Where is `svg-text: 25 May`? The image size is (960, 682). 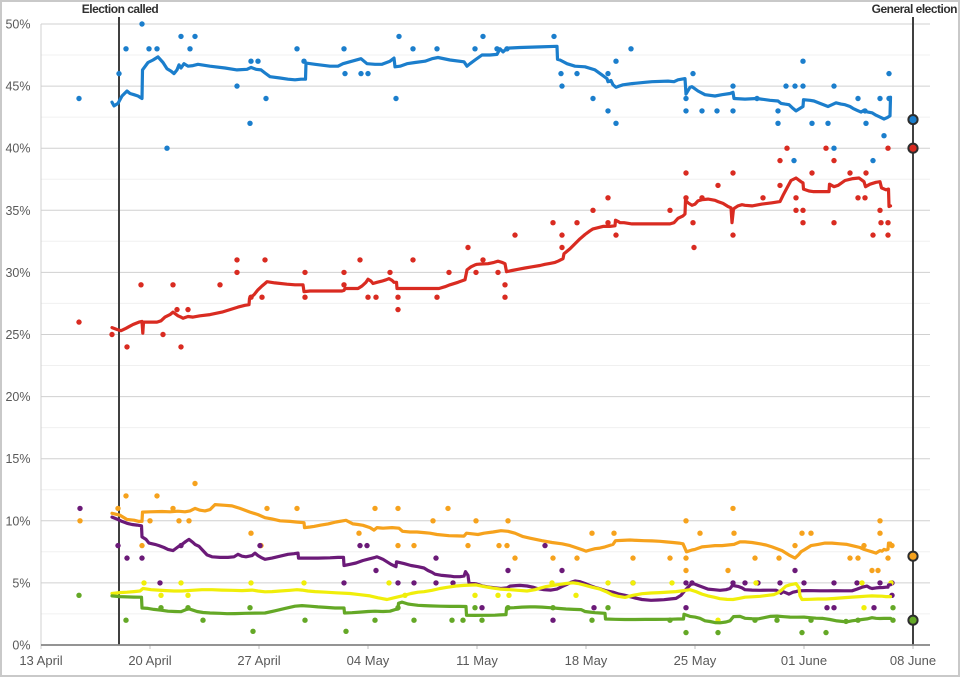
svg-text: 25 May is located at coordinates (695, 660).